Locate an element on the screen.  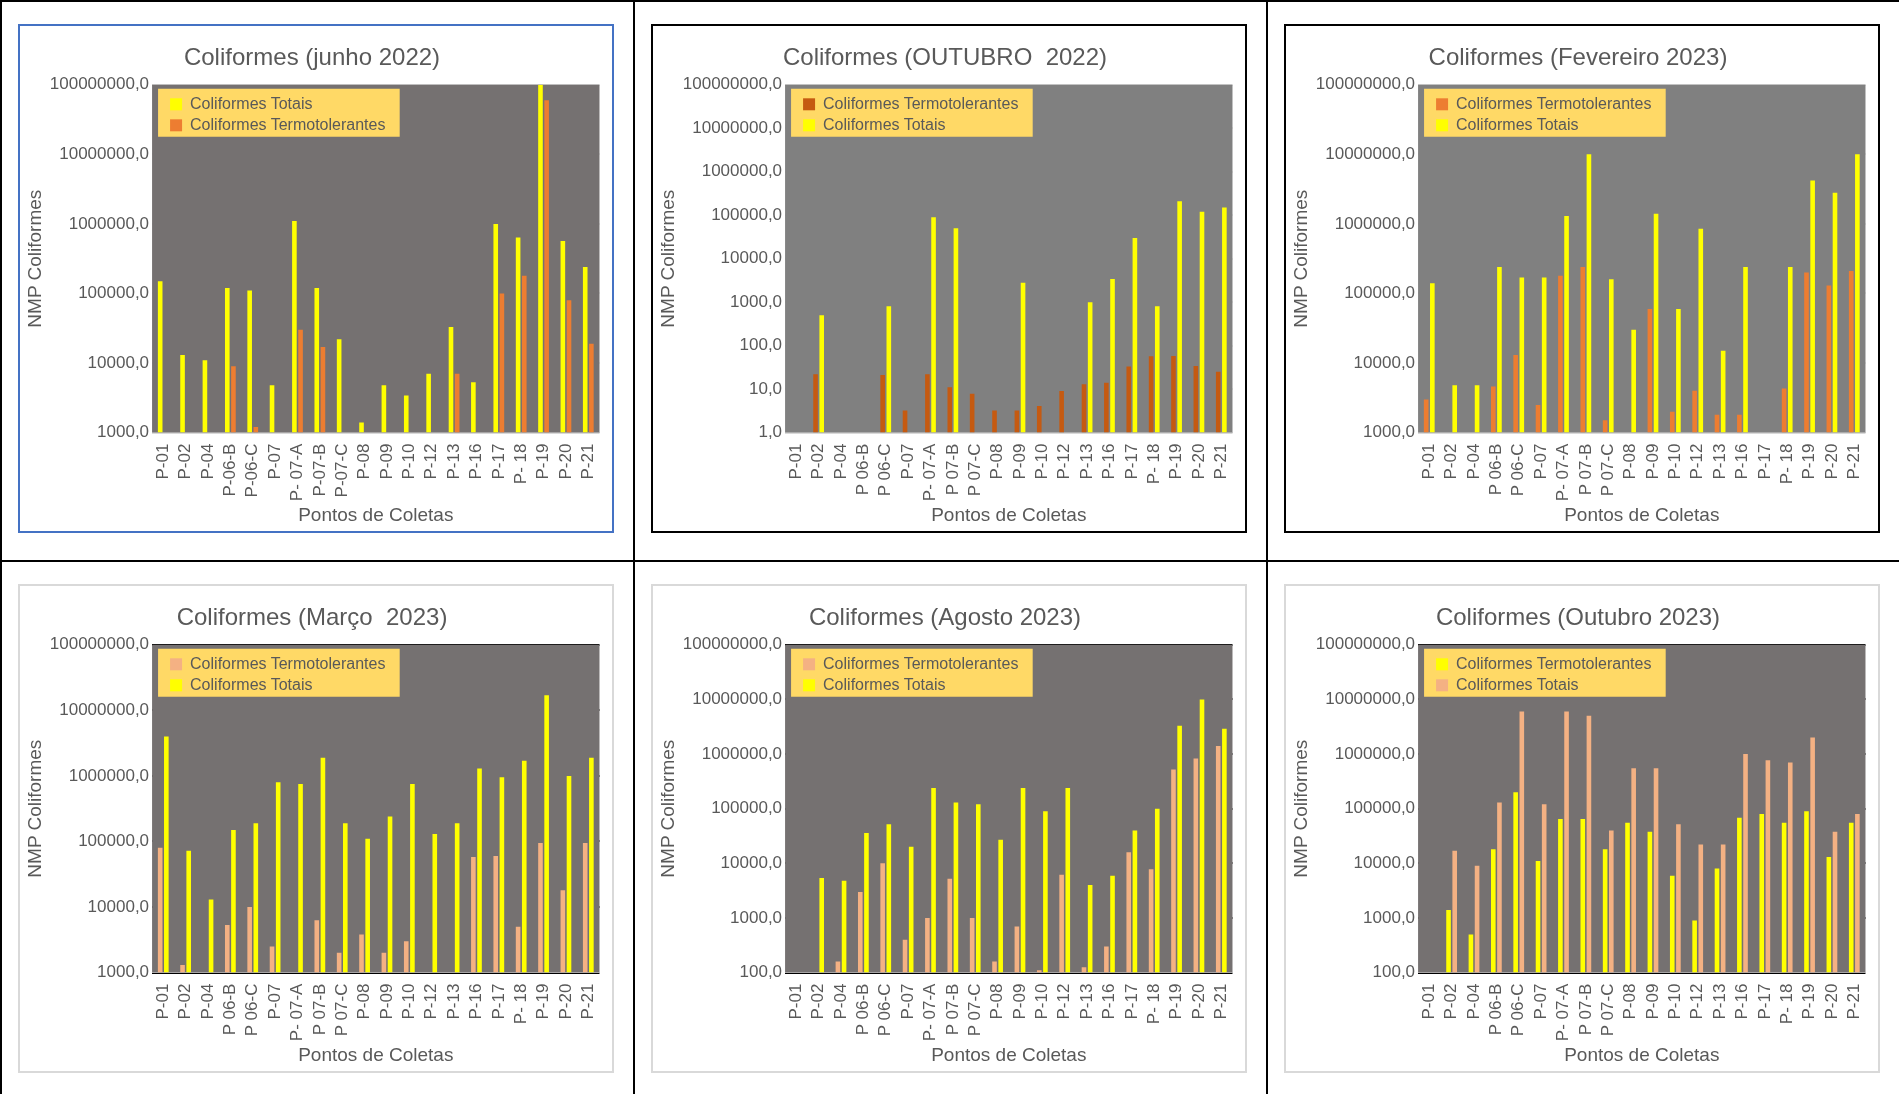
chart-title: Coliformes (junho 2022) is located at coordinates (312, 57).